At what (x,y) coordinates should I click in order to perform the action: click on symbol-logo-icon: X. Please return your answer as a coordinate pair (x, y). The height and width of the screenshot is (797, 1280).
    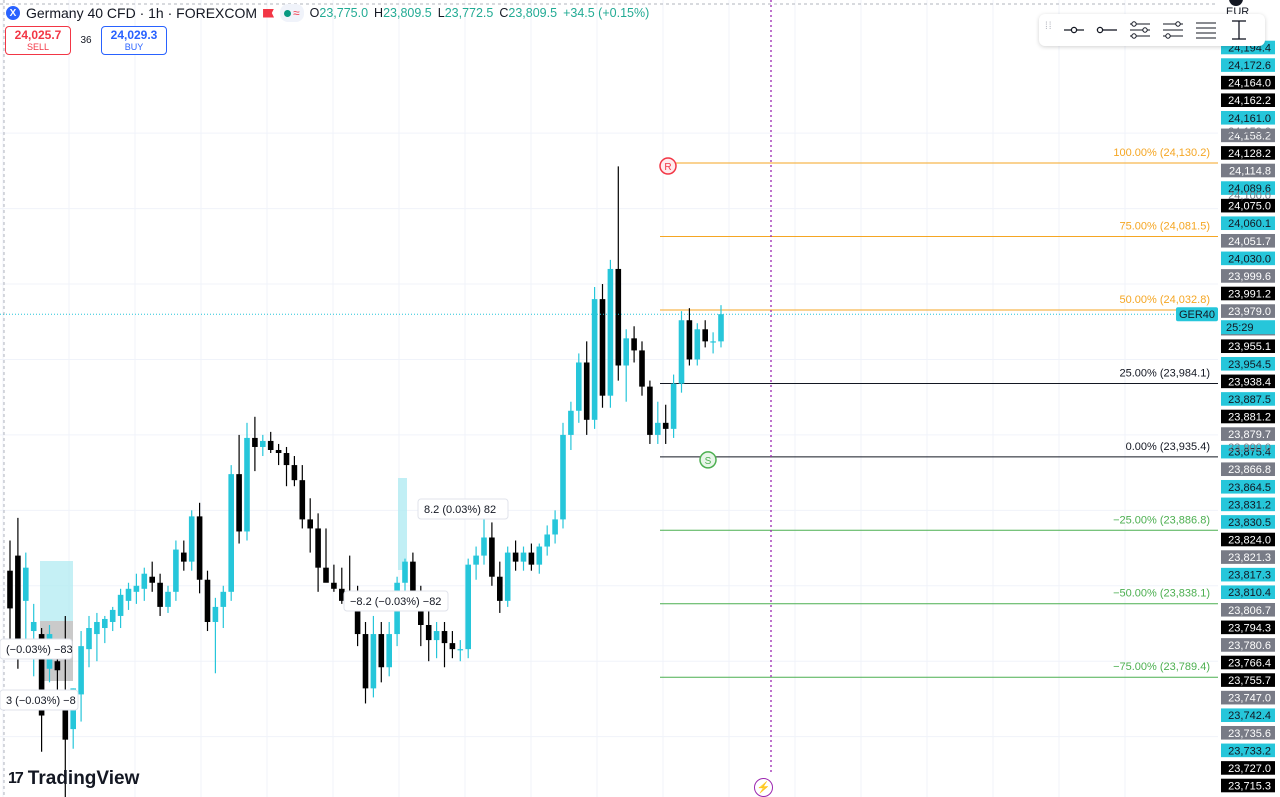
    Looking at the image, I should click on (13, 13).